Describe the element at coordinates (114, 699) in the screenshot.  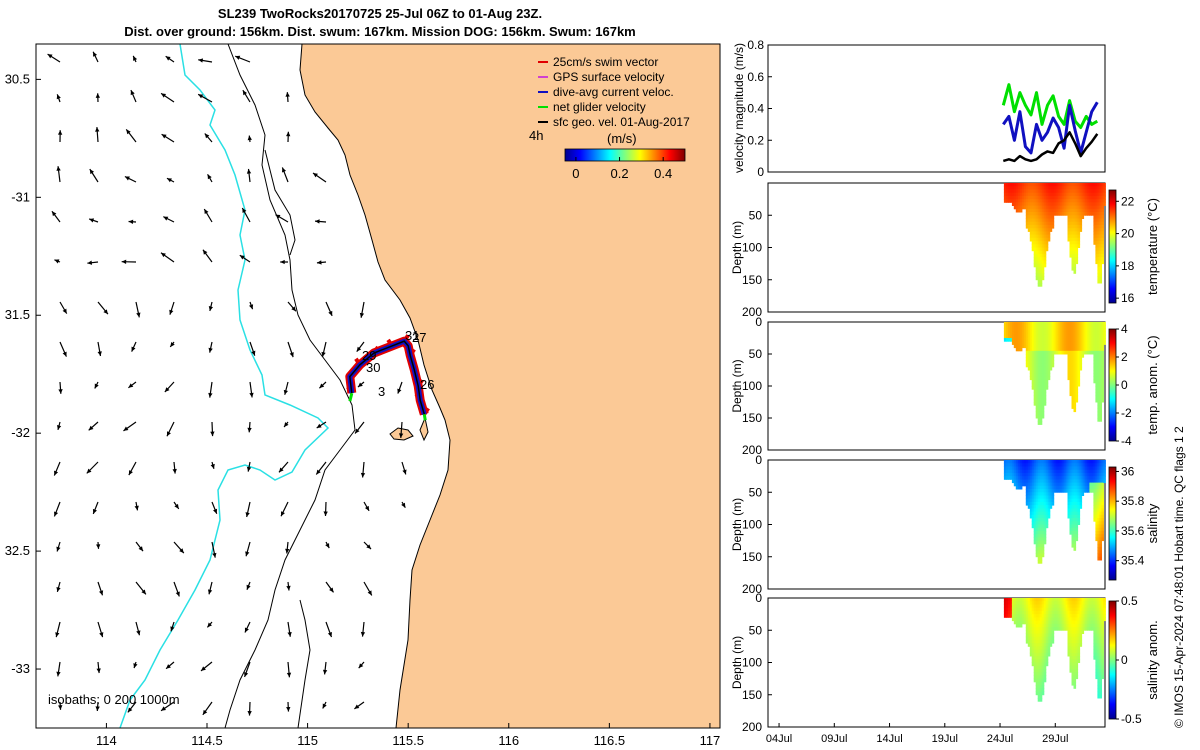
I see `isobath-label: isobaths: 0 200 1000m` at that location.